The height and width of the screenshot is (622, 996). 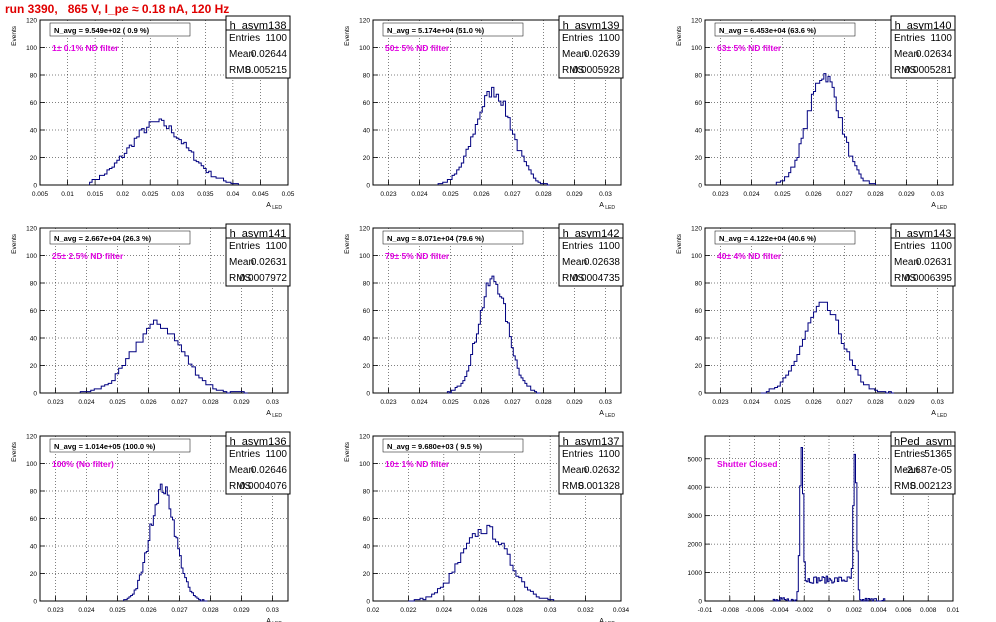 What do you see at coordinates (854, 610) in the screenshot?
I see `x-tick-label: 0.002` at bounding box center [854, 610].